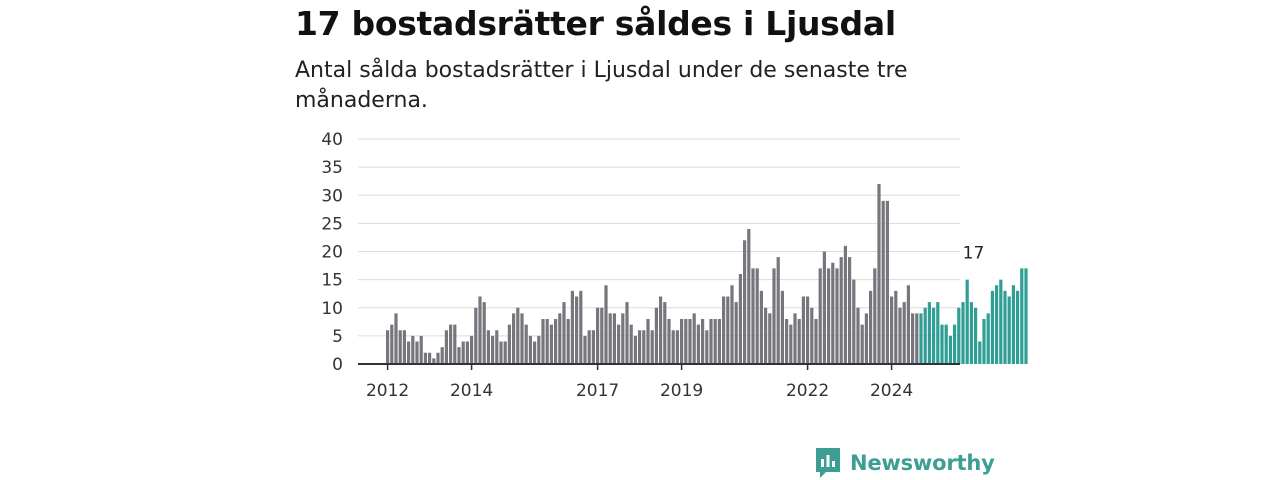  What do you see at coordinates (904, 463) in the screenshot?
I see `newsworthy-logo: Newsworthy` at bounding box center [904, 463].